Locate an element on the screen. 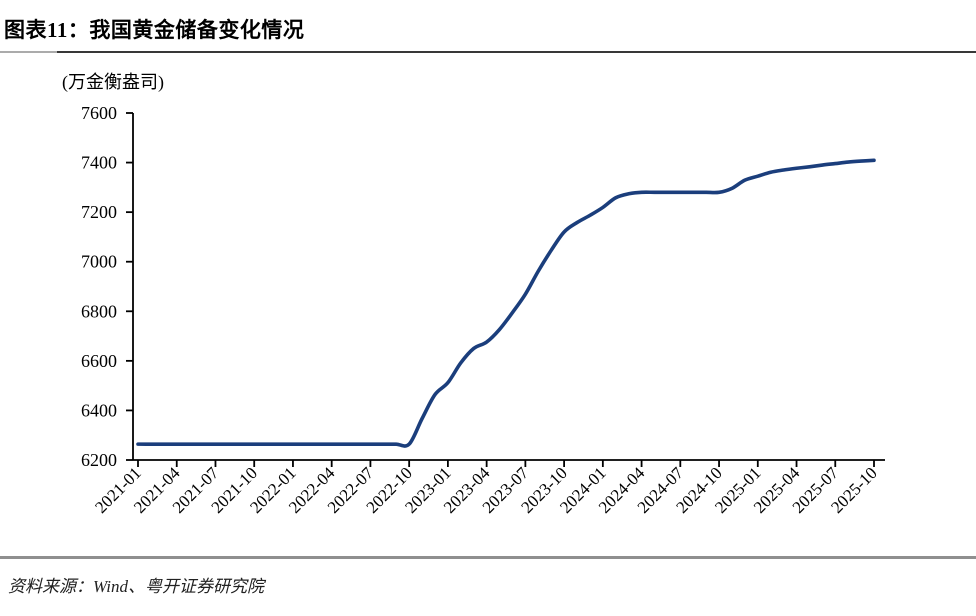 The image size is (976, 616). title-rule-left-segment is located at coordinates (28, 52).